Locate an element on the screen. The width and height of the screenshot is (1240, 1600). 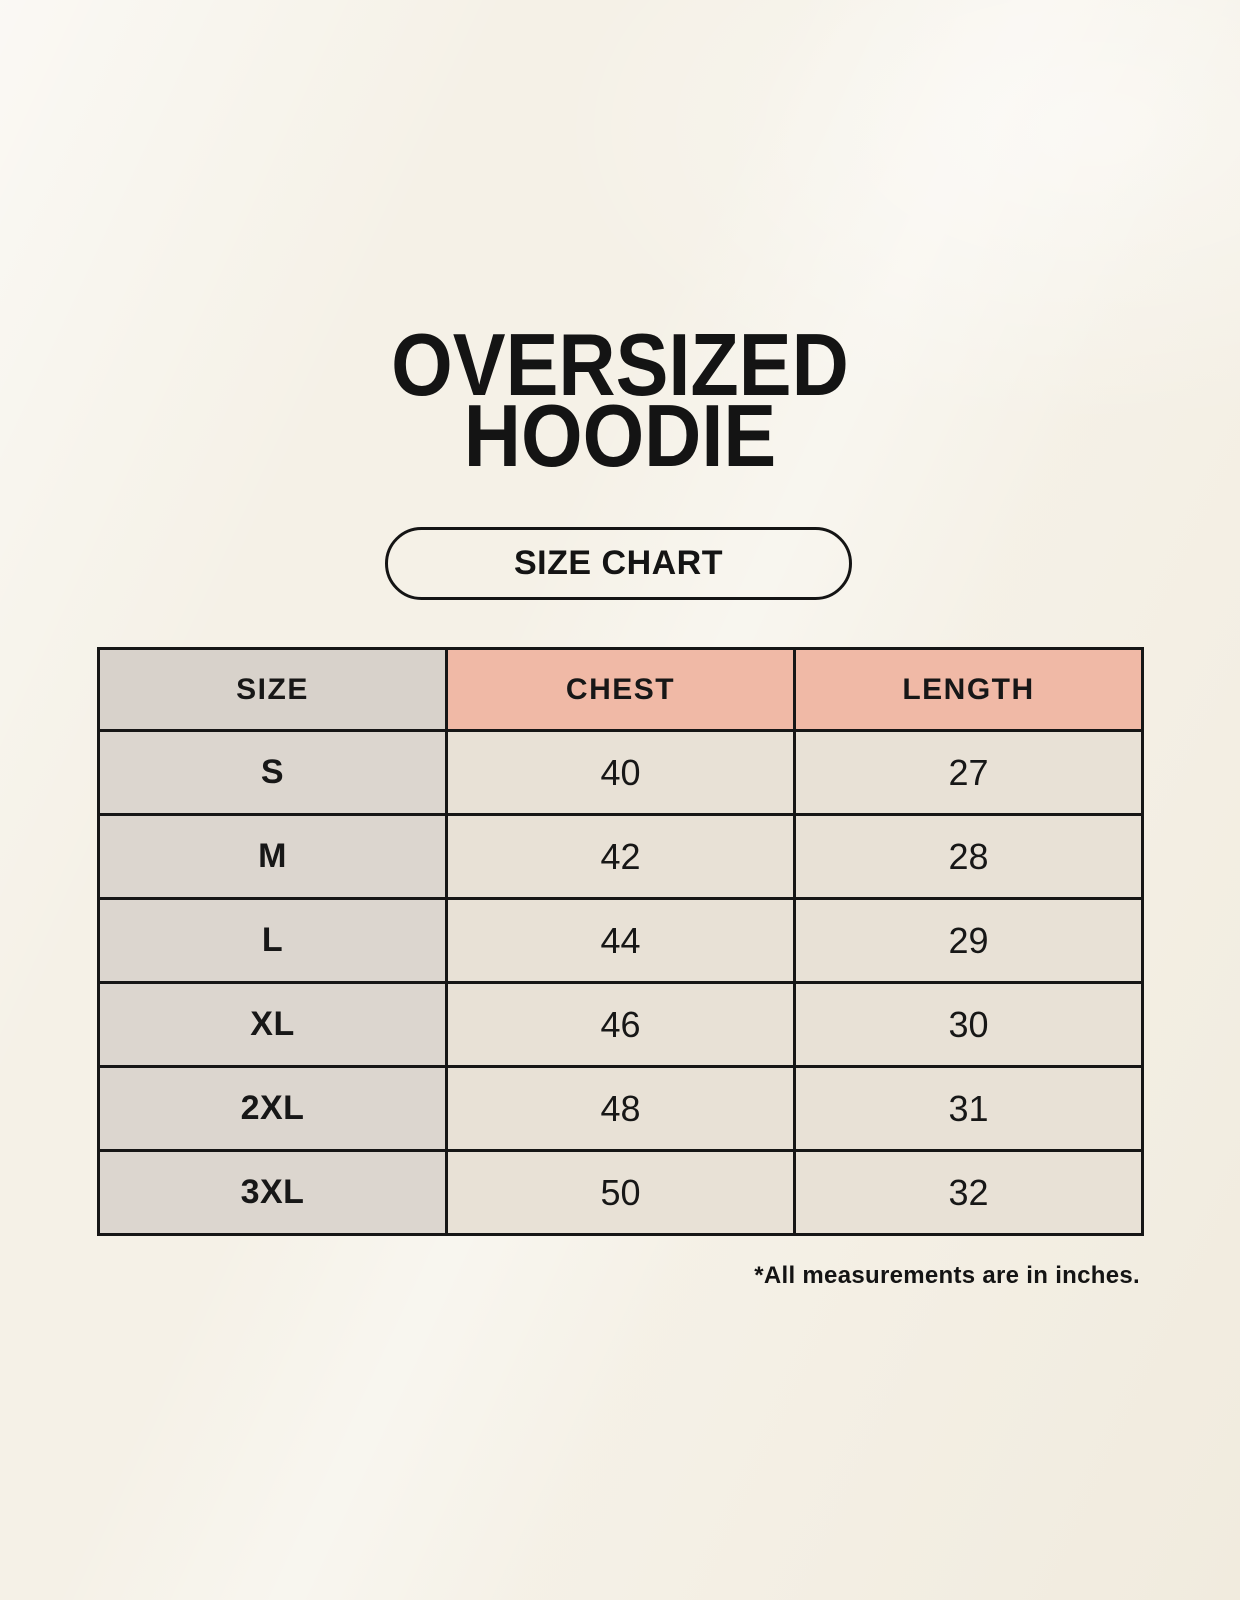
header-cell-length: LENGTH is located at coordinates (968, 689).